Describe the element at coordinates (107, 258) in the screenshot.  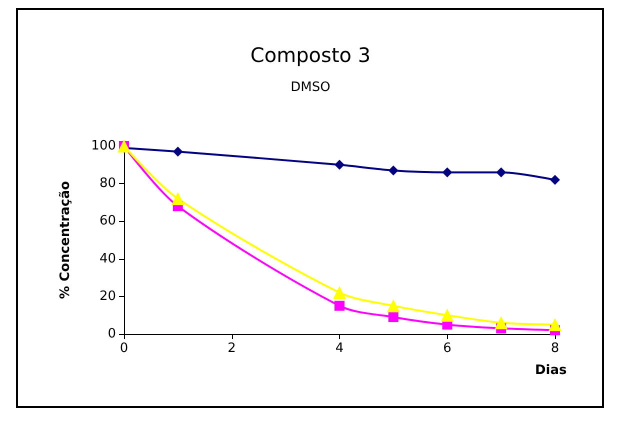
I see `y-tick-label: 40` at that location.